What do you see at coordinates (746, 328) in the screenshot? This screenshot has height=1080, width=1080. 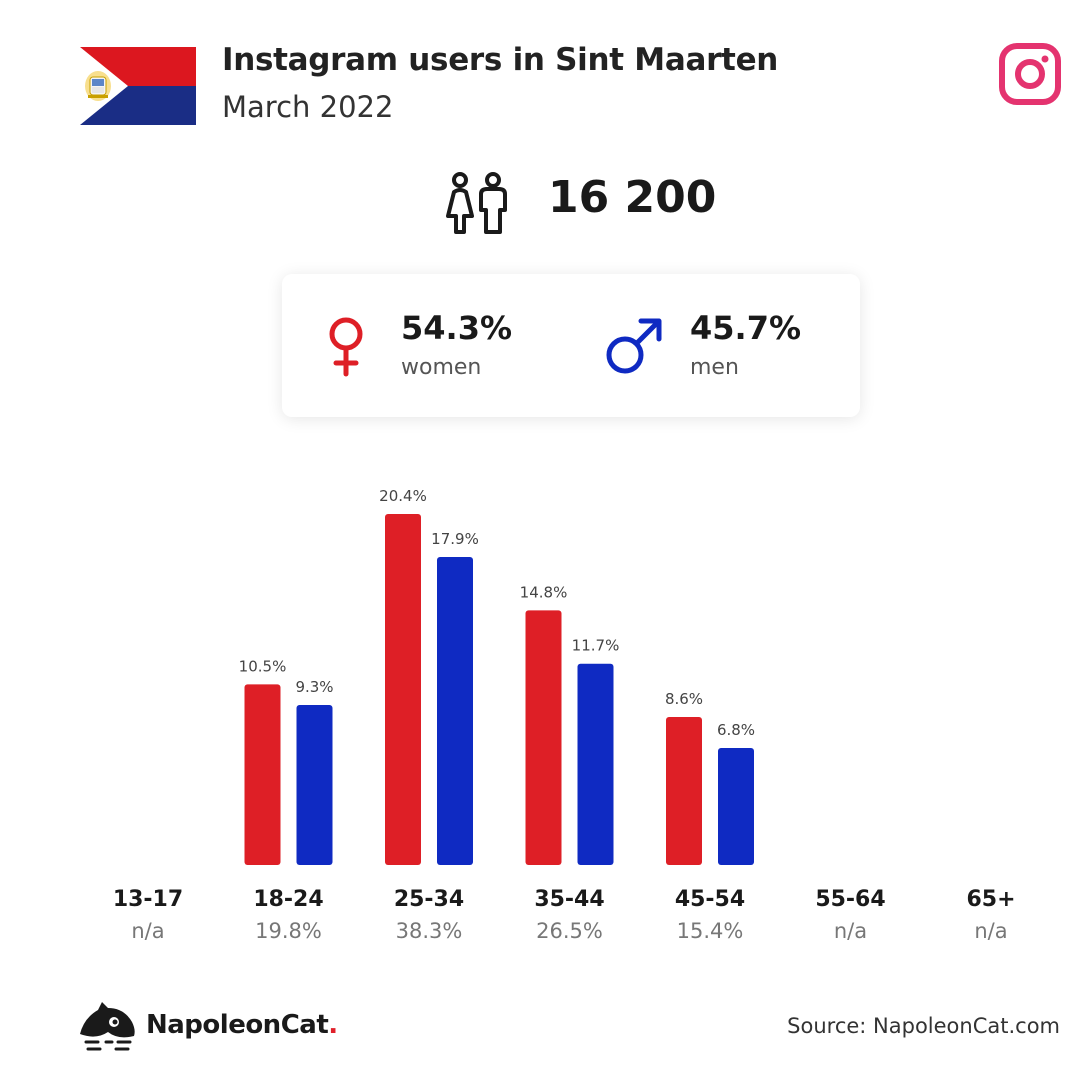 I see `men-percentage: 45.7%` at bounding box center [746, 328].